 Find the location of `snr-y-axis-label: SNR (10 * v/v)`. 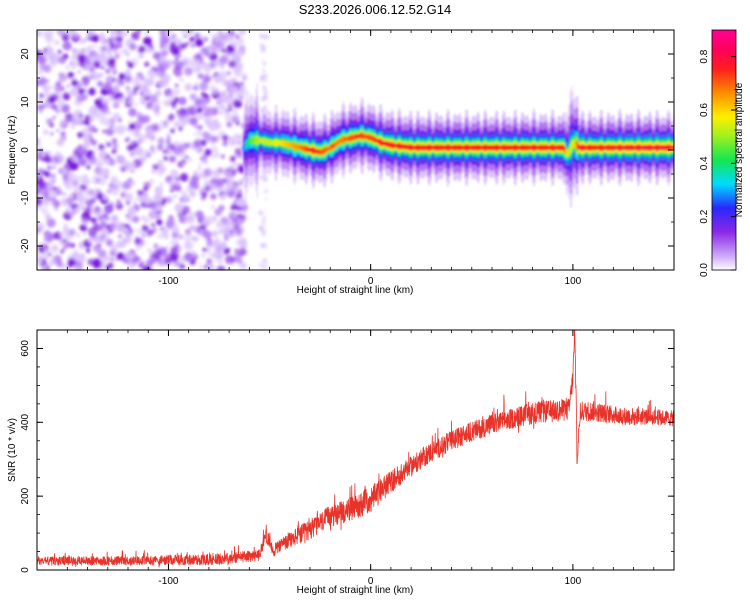

snr-y-axis-label: SNR (10 * v/v) is located at coordinates (12, 450).